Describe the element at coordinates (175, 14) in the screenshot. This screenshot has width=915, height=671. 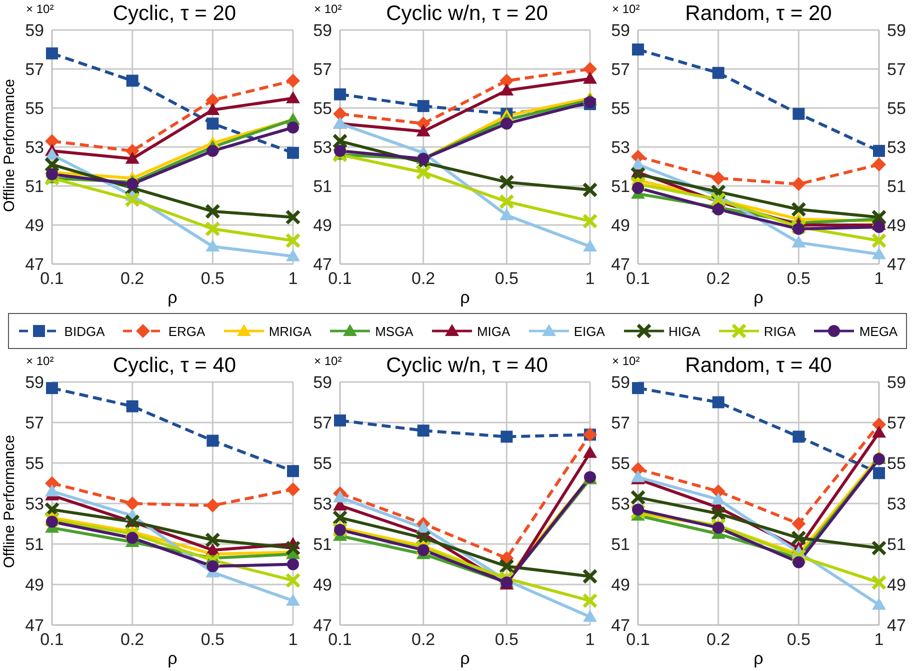
I see `chart-title: Cyclic, τ = 20` at that location.